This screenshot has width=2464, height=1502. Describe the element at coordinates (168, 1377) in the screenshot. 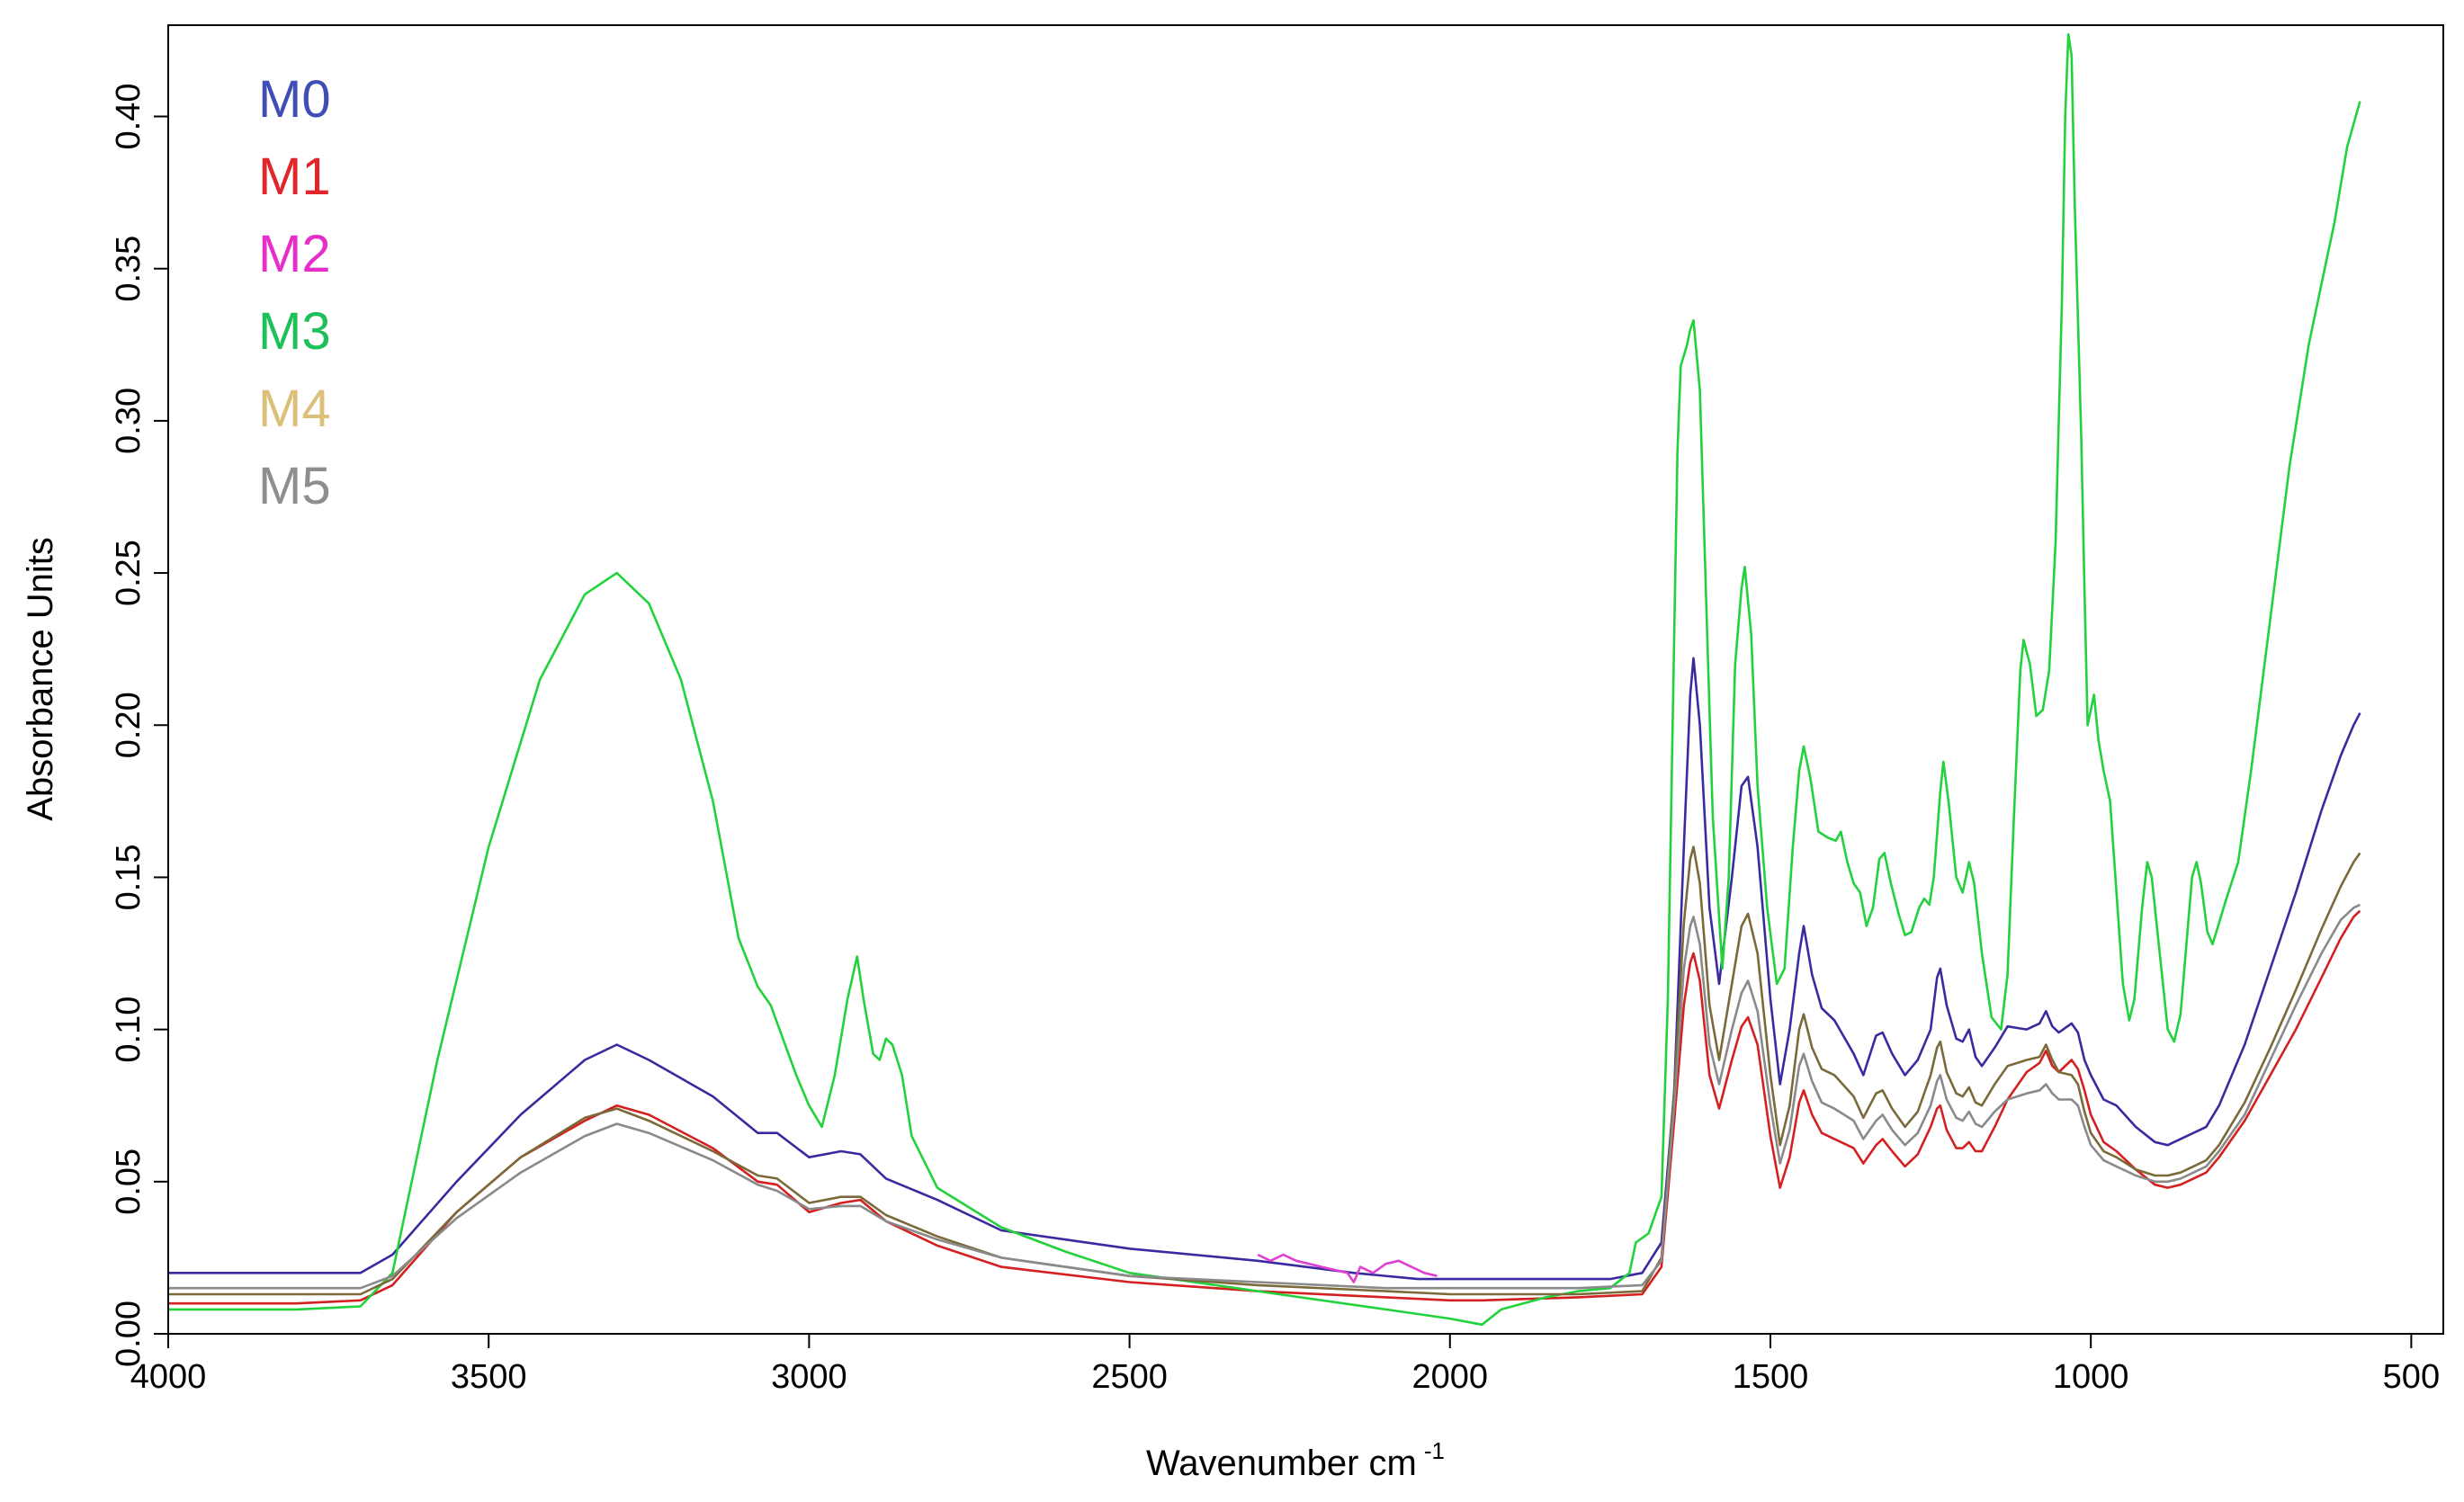

I see `x-tick-label: 4000` at that location.